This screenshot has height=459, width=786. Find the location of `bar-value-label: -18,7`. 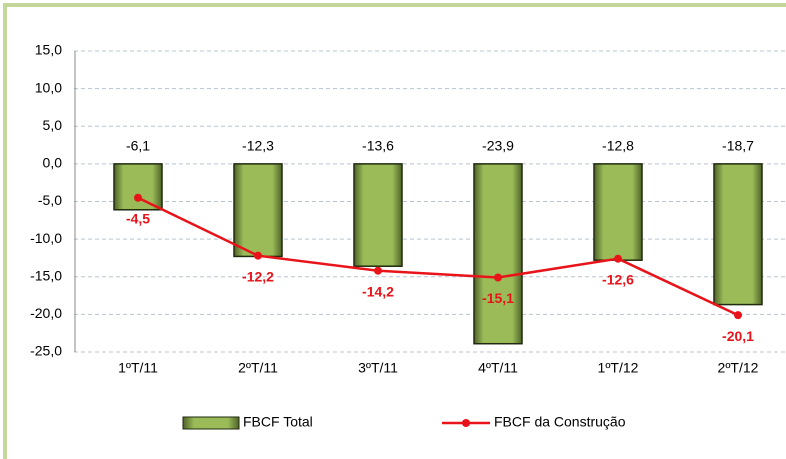

bar-value-label: -18,7 is located at coordinates (738, 146).